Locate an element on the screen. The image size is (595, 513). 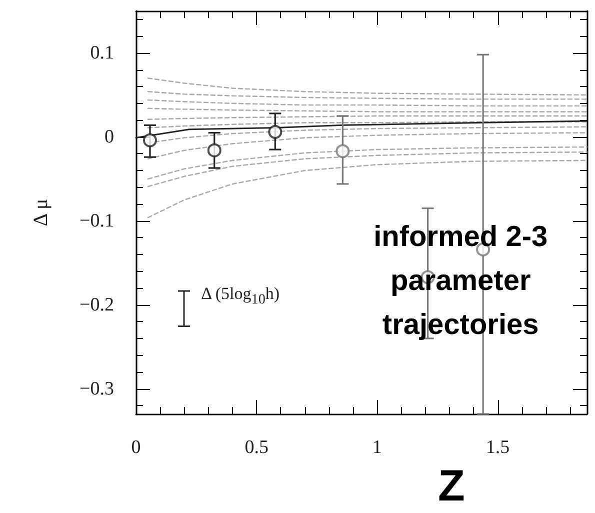
x-tick-label: 0.5 is located at coordinates (256, 447).